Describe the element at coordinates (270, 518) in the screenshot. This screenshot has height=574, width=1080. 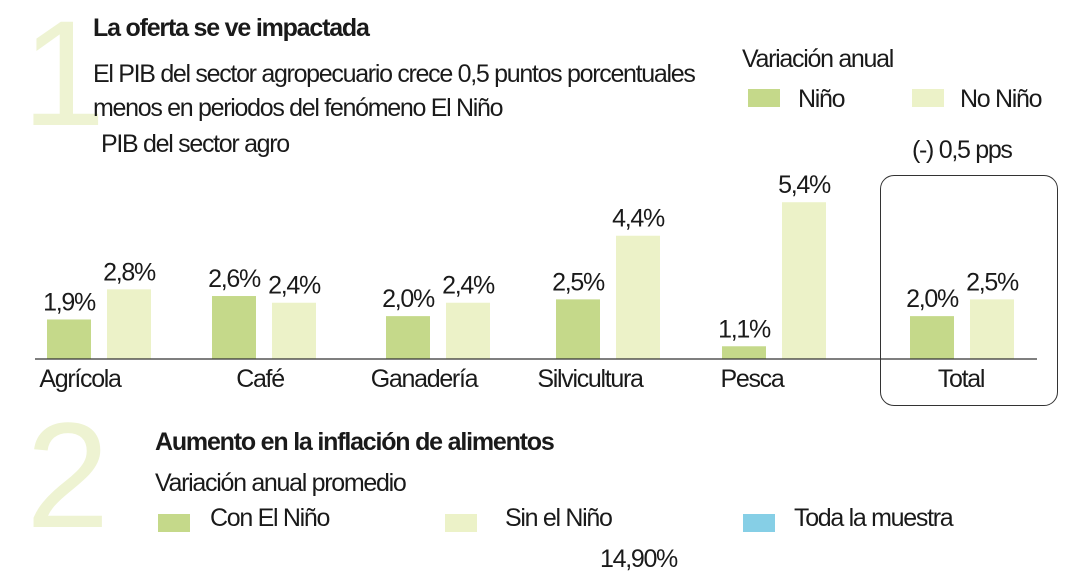
I see `legend-label-con-nino: Con El Niño` at that location.